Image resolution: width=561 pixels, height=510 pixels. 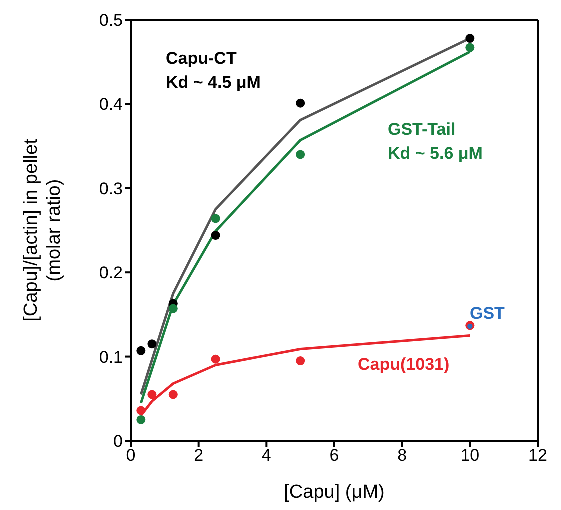 What do you see at coordinates (111, 357) in the screenshot?
I see `y-tick-label: 0.1` at bounding box center [111, 357].